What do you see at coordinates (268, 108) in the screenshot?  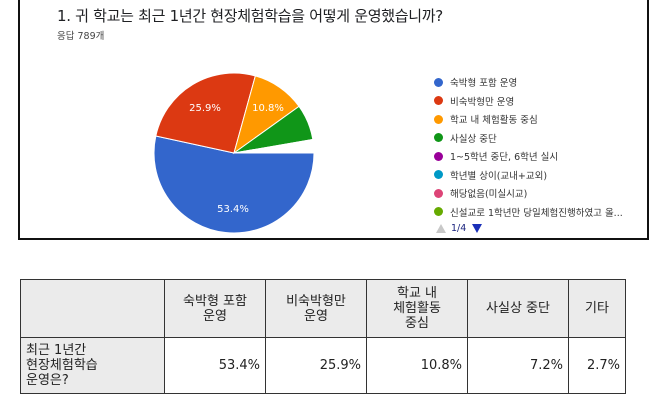 I see `pie-label-orange: 10.8%` at bounding box center [268, 108].